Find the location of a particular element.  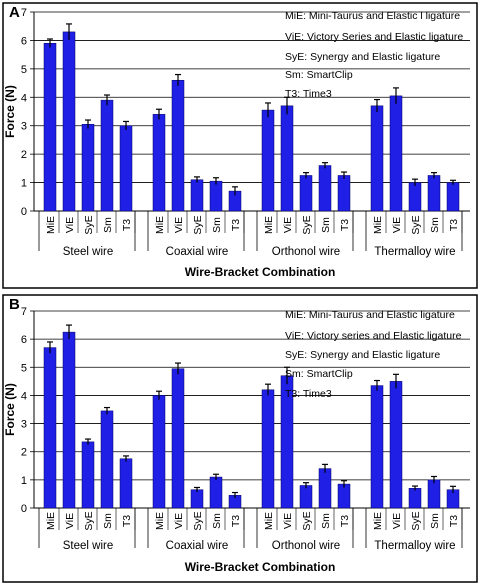

legend-entry: ViE: Victory Series and Elastic ligature is located at coordinates (374, 37).